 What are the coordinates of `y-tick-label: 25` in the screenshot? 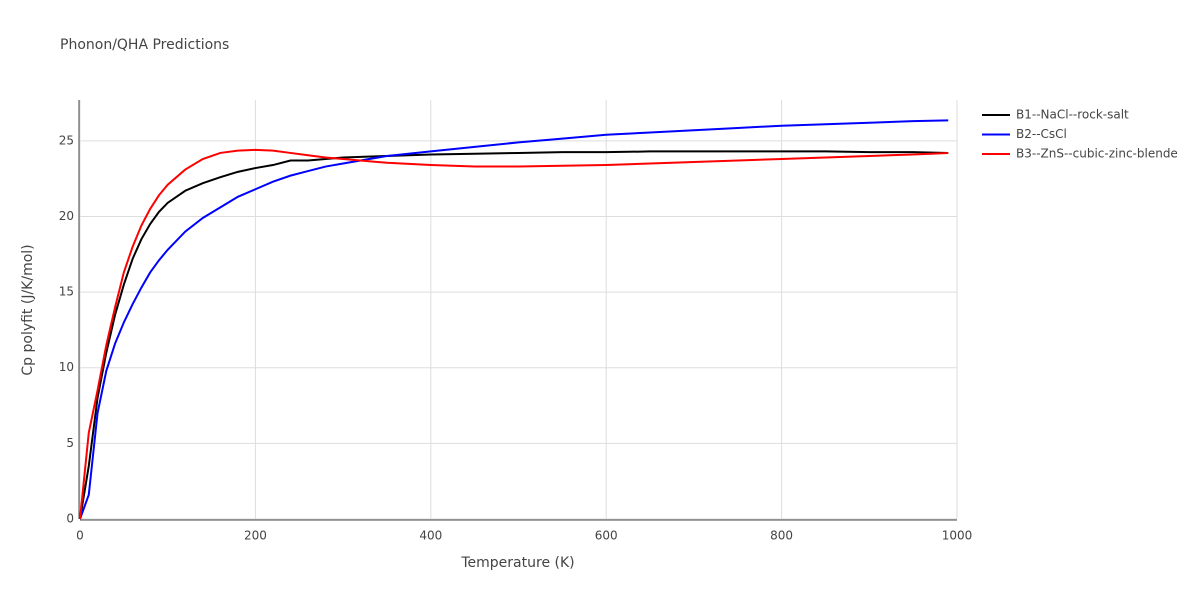 It's located at (66, 140).